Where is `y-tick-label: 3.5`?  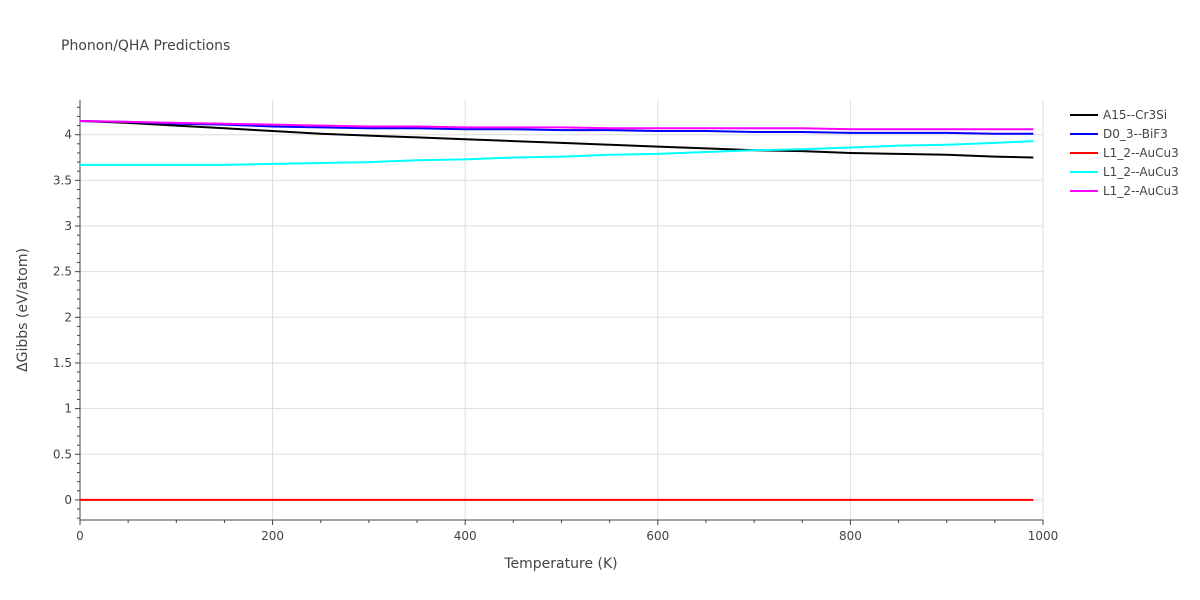 y-tick-label: 3.5 is located at coordinates (62, 180).